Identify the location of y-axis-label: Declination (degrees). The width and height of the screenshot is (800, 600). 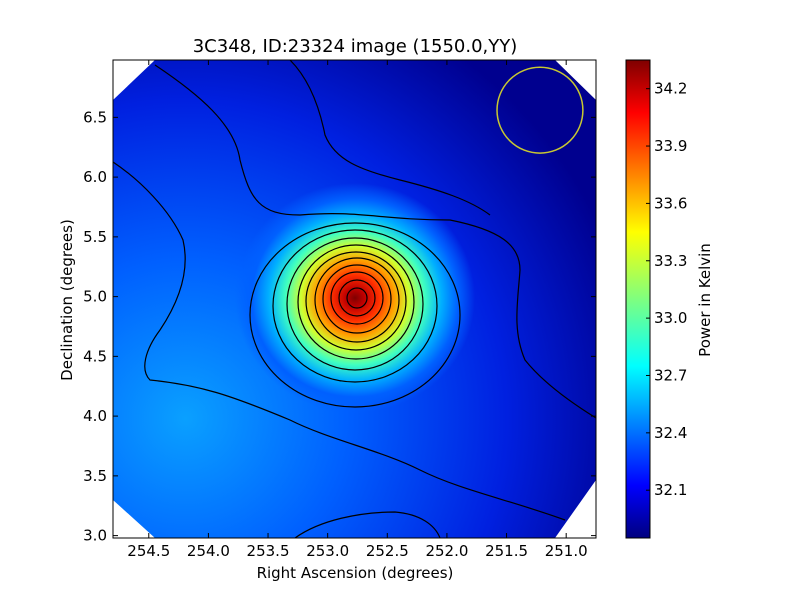
(67, 300).